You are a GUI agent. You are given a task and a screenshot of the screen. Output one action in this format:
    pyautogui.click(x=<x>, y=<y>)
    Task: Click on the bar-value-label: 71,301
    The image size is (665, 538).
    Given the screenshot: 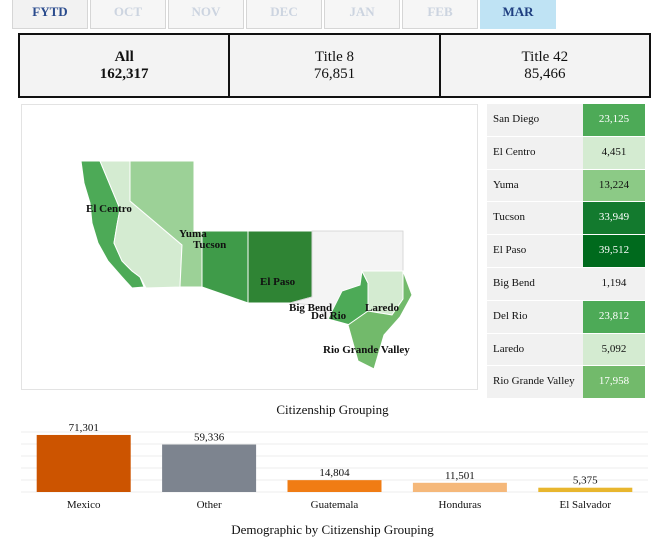 What is the action you would take?
    pyautogui.click(x=84, y=428)
    